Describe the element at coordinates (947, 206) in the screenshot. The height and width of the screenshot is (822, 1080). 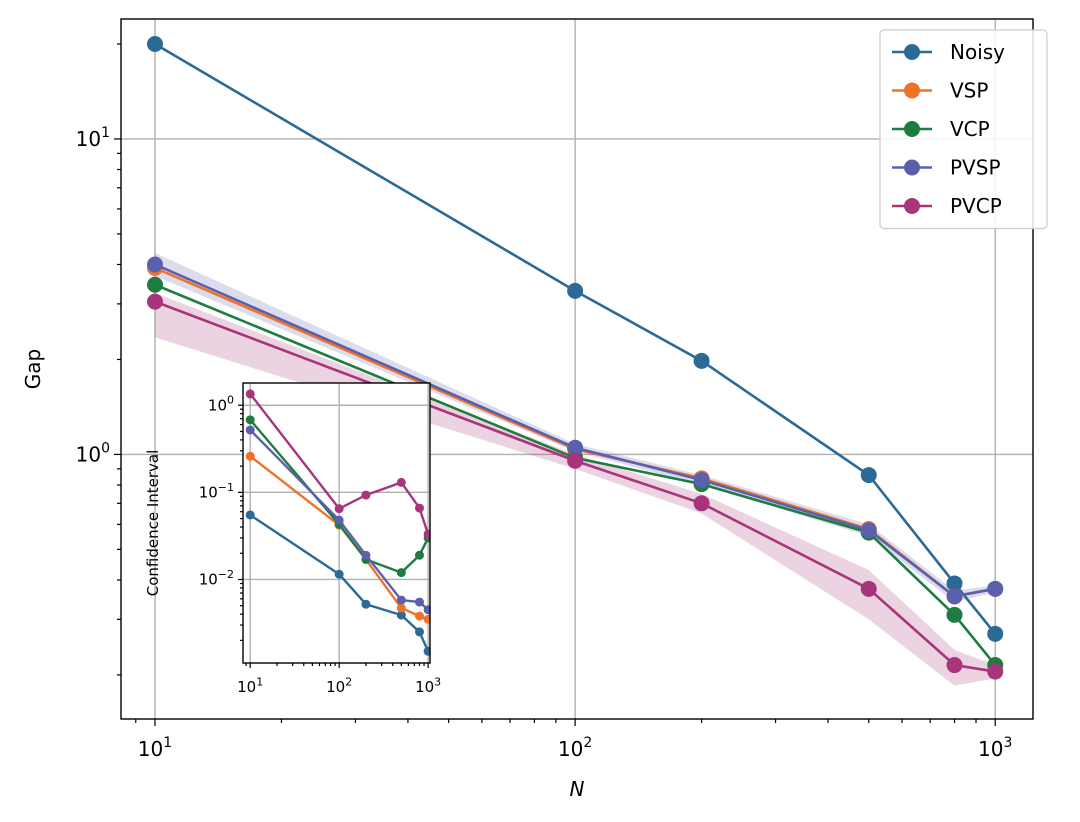
I see `legend-entry-pvcp: PVCP` at that location.